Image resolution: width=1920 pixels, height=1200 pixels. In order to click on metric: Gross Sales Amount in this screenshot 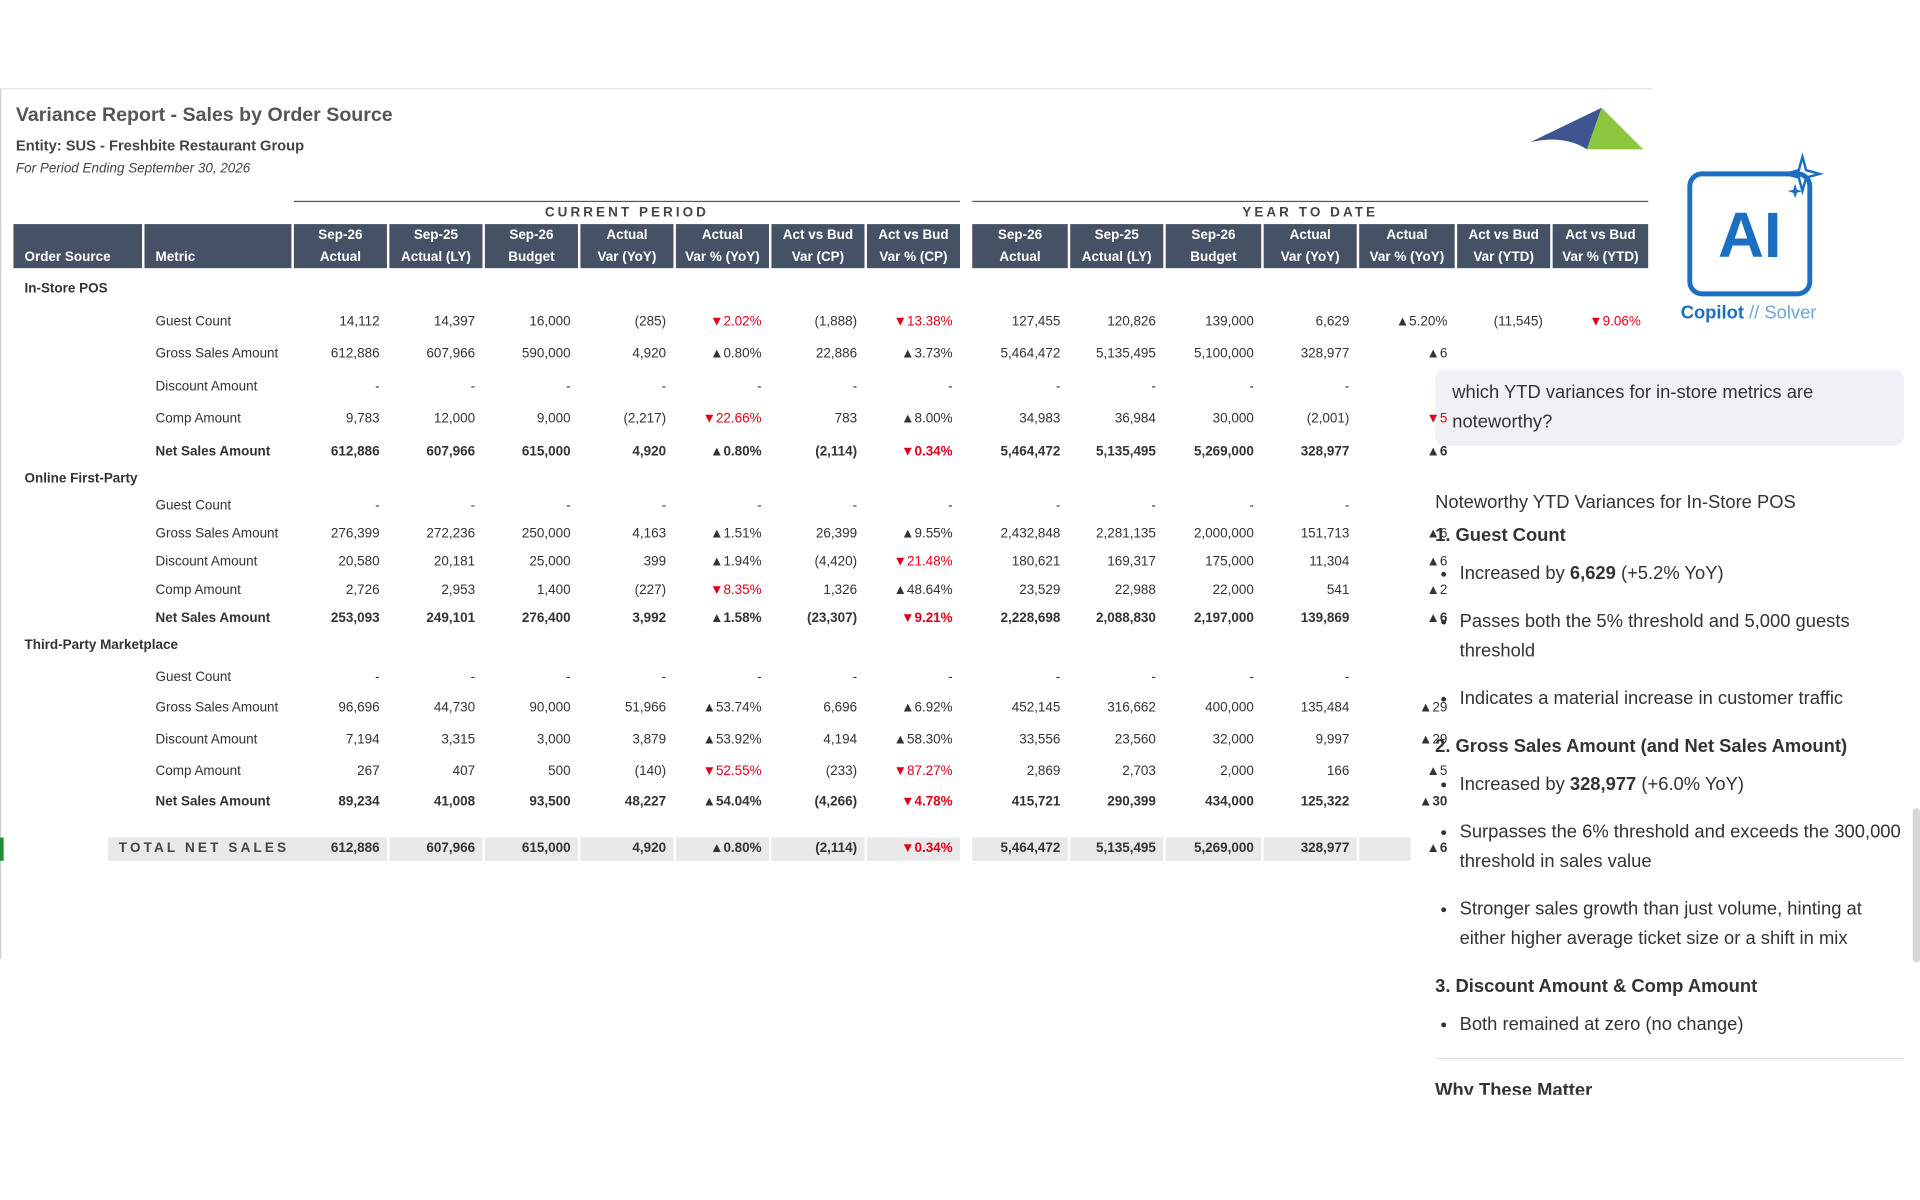, I will do `click(217, 534)`.